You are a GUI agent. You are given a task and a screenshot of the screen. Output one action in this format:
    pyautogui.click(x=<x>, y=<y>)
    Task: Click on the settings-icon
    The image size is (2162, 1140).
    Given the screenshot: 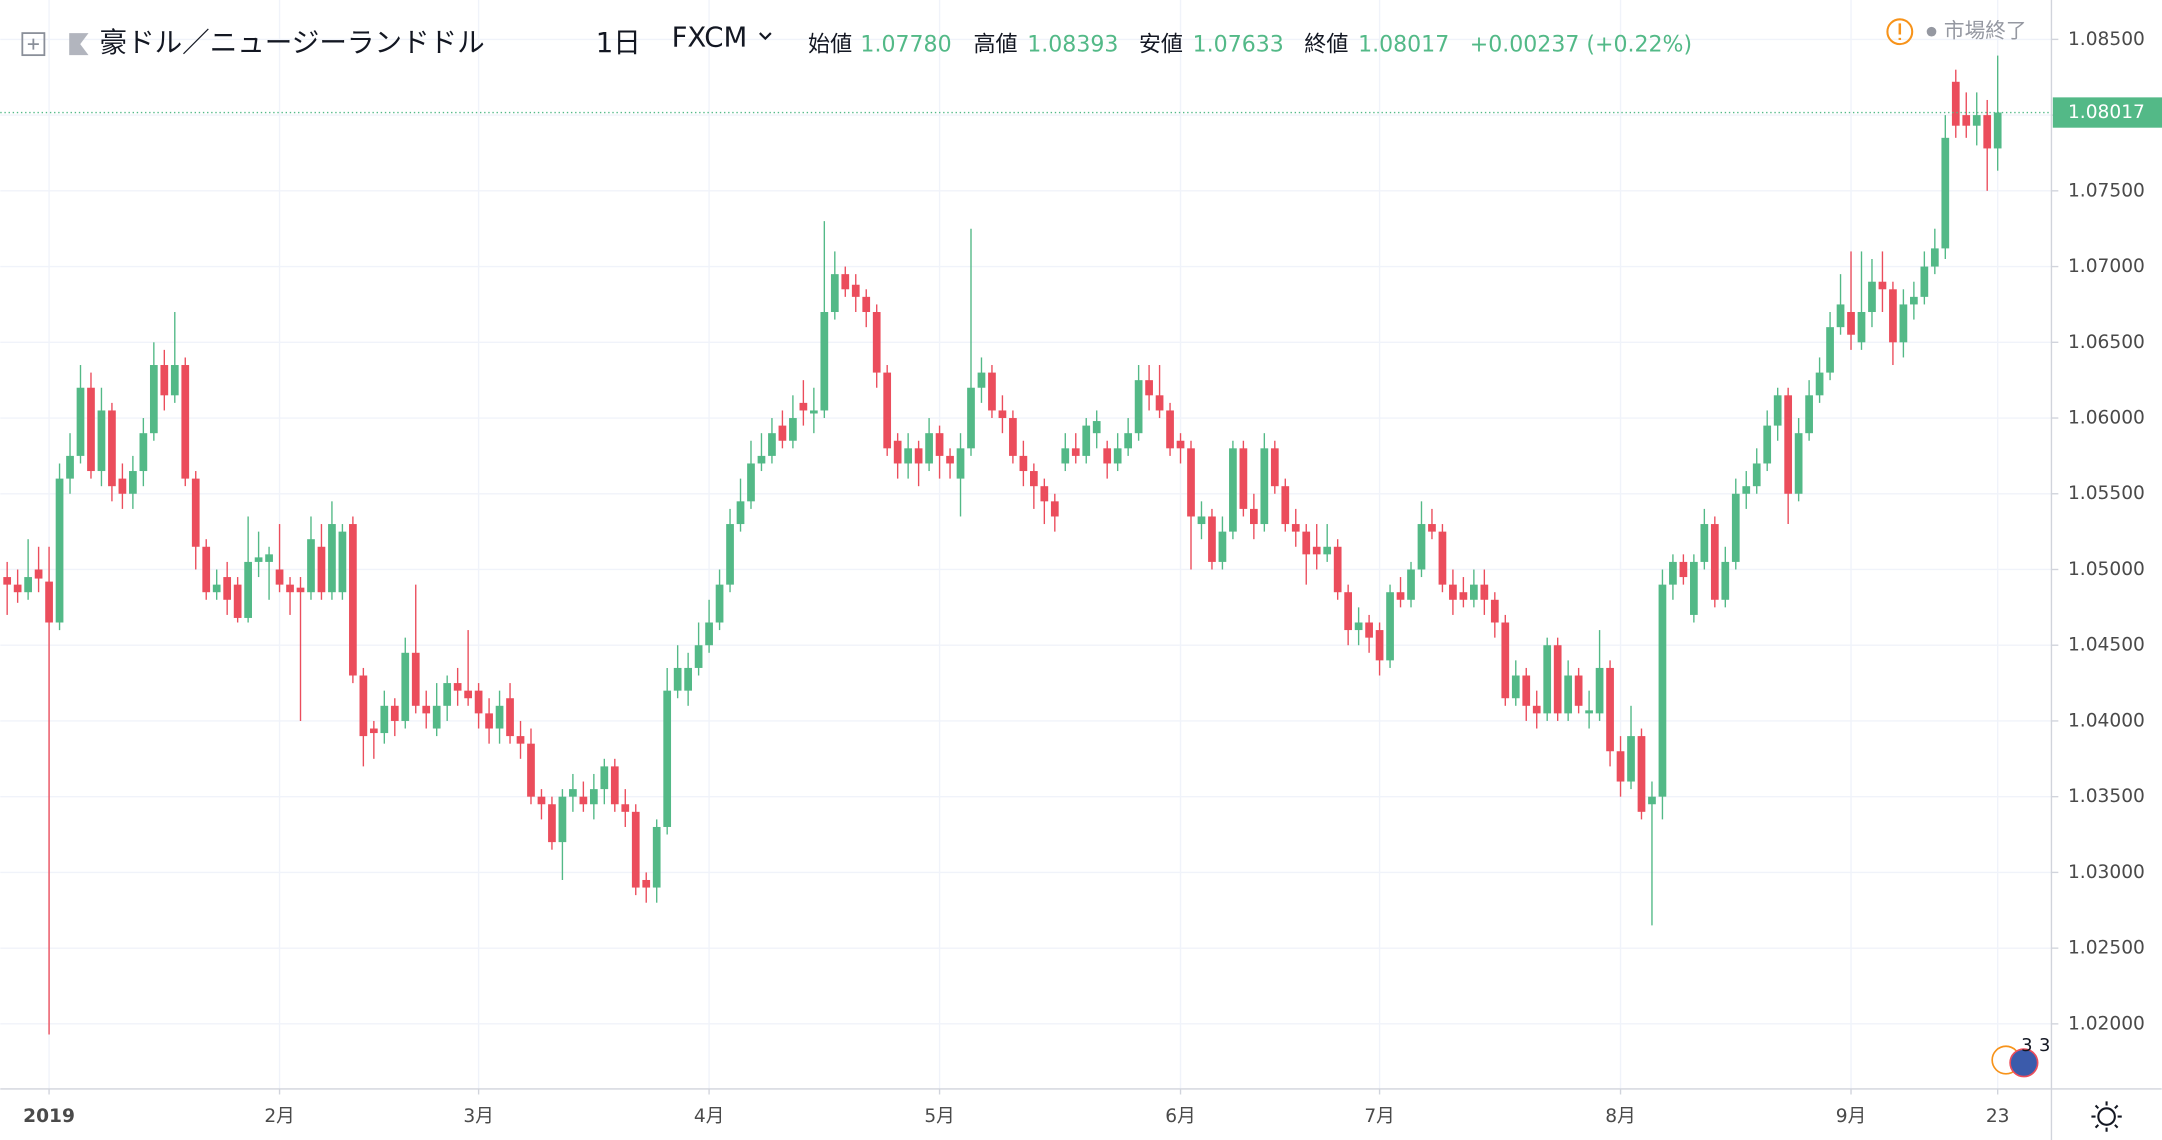 What is the action you would take?
    pyautogui.click(x=2106, y=1116)
    